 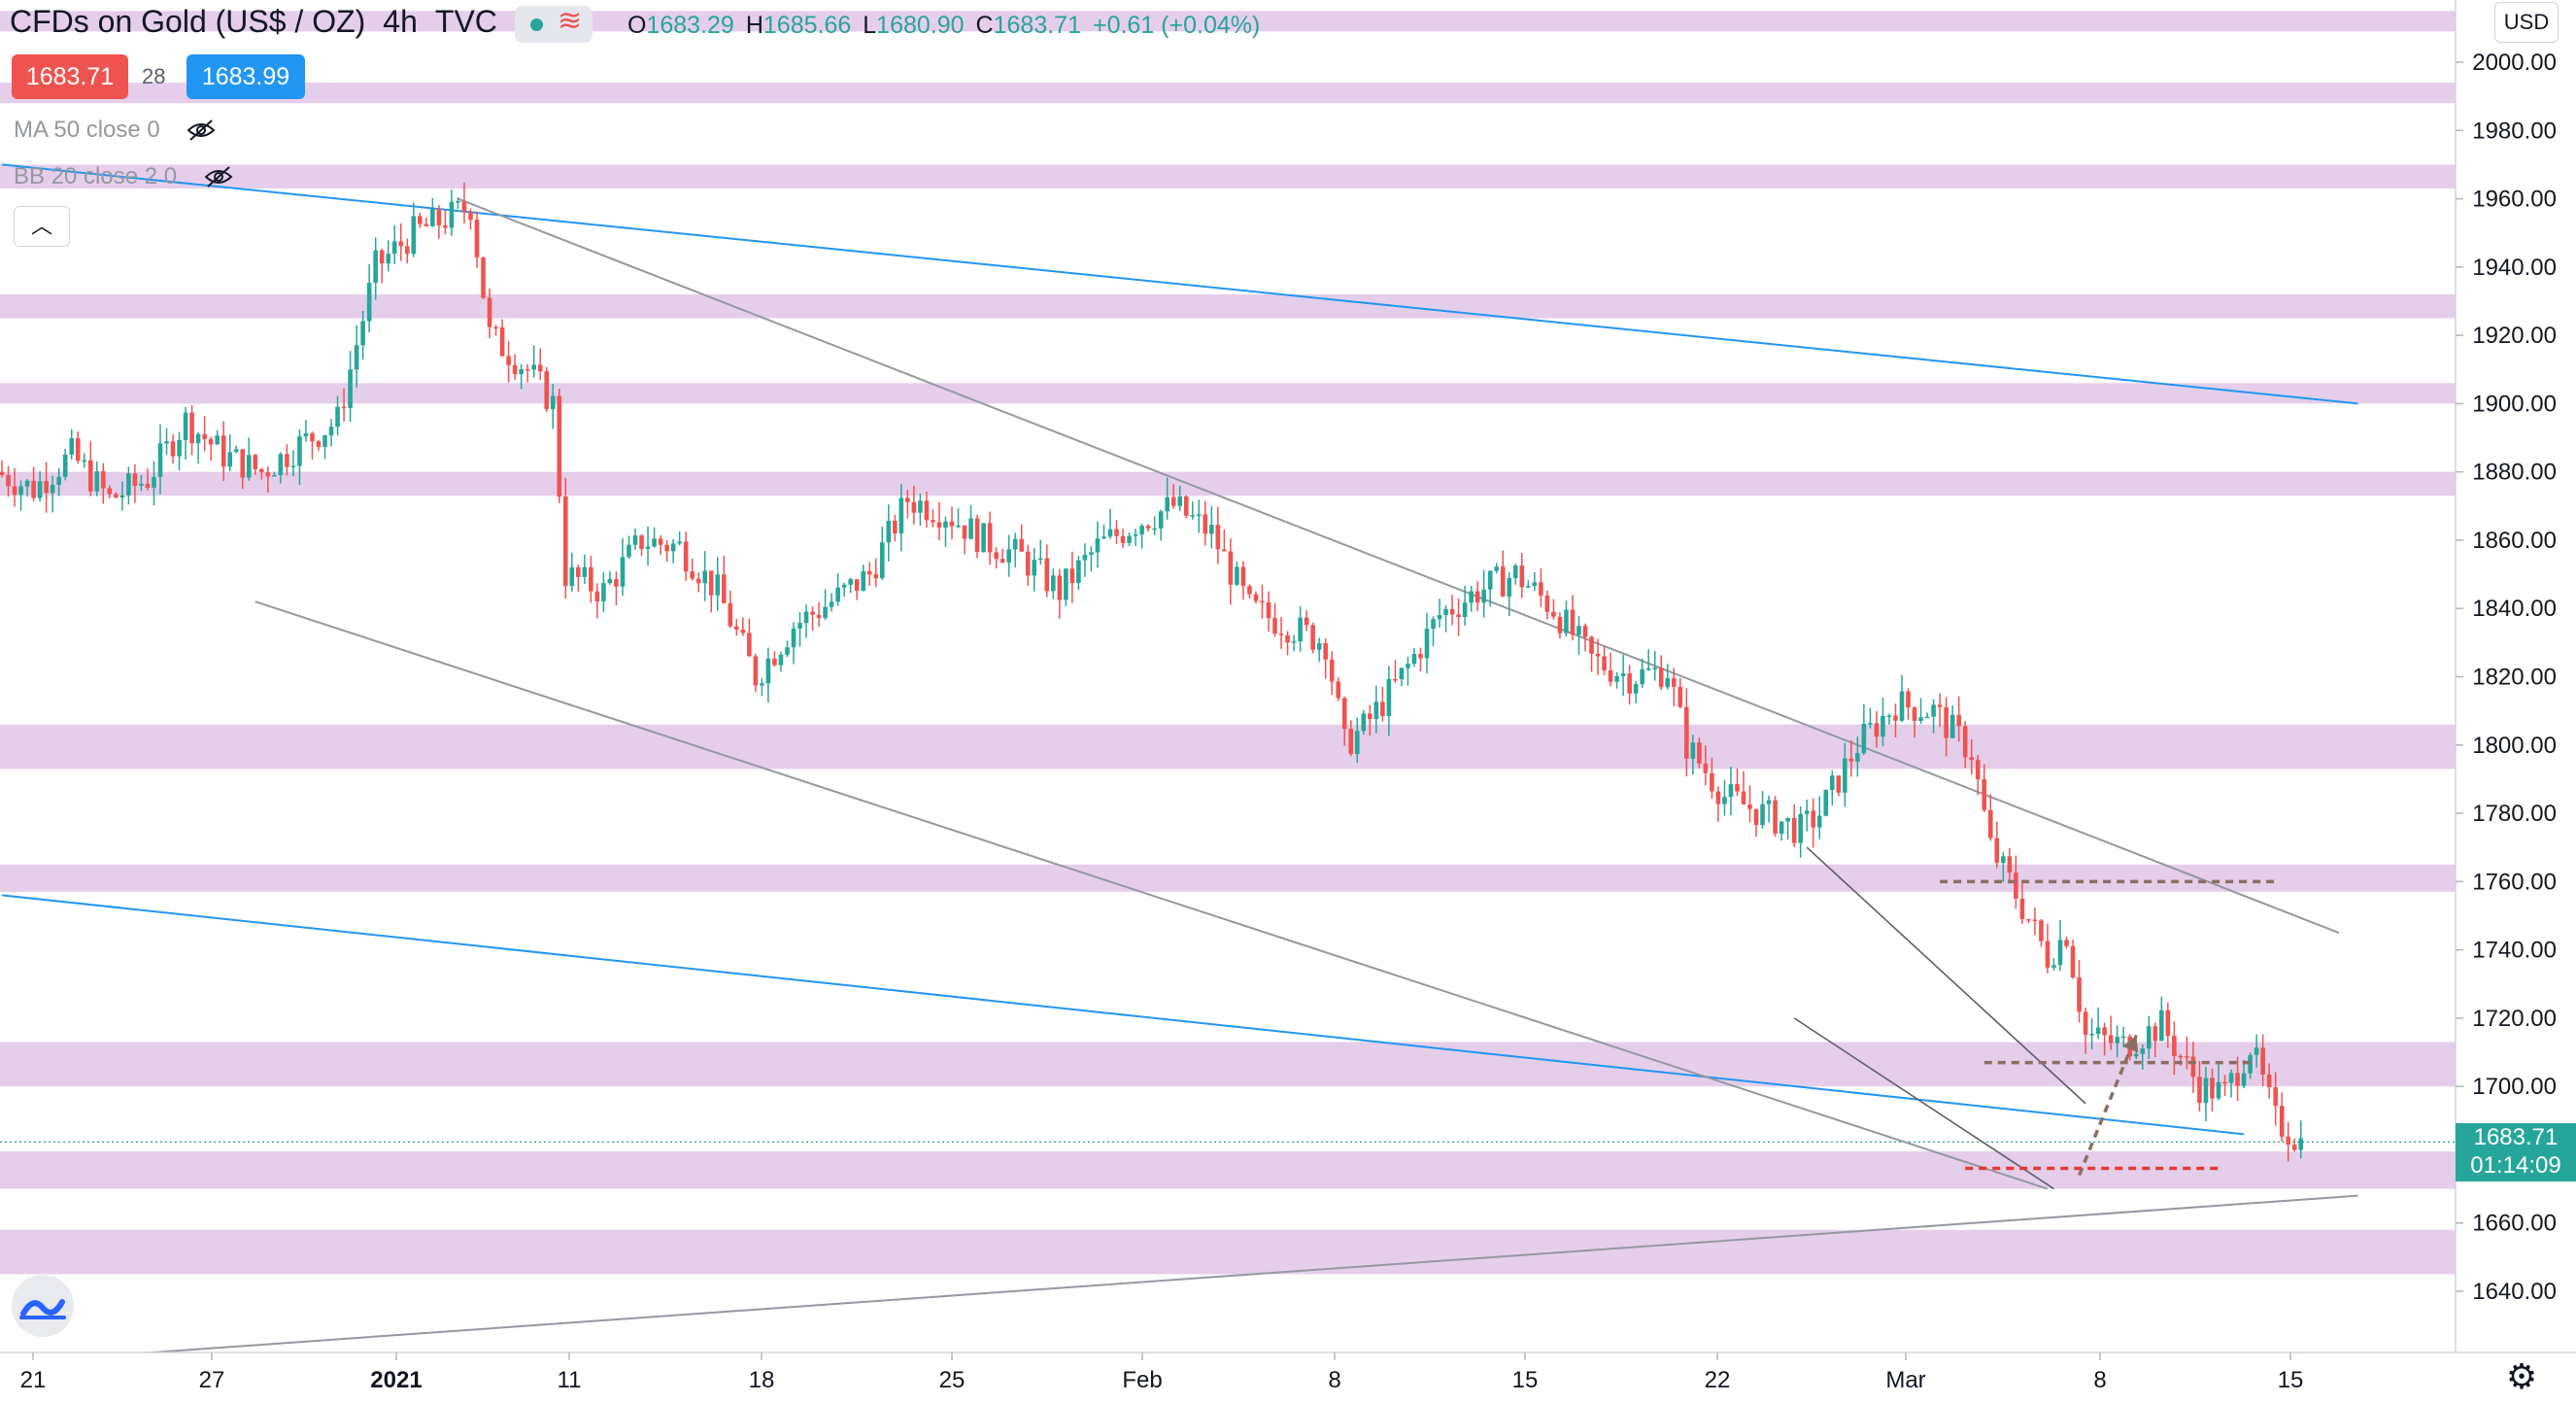 I want to click on market-status-pill: ≋, so click(x=554, y=23).